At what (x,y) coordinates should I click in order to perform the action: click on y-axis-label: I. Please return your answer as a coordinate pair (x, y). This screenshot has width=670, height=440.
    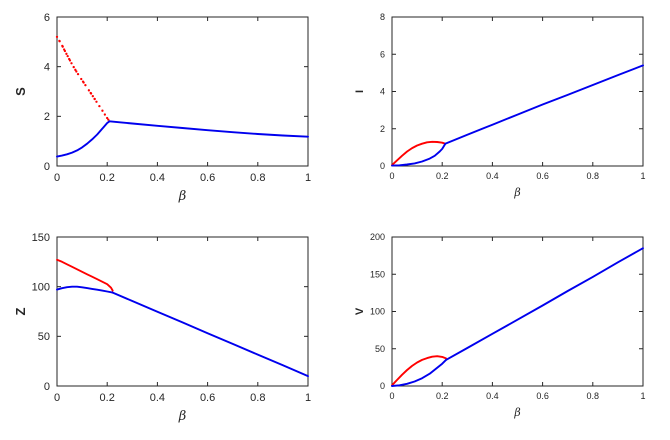
    Looking at the image, I should click on (360, 91).